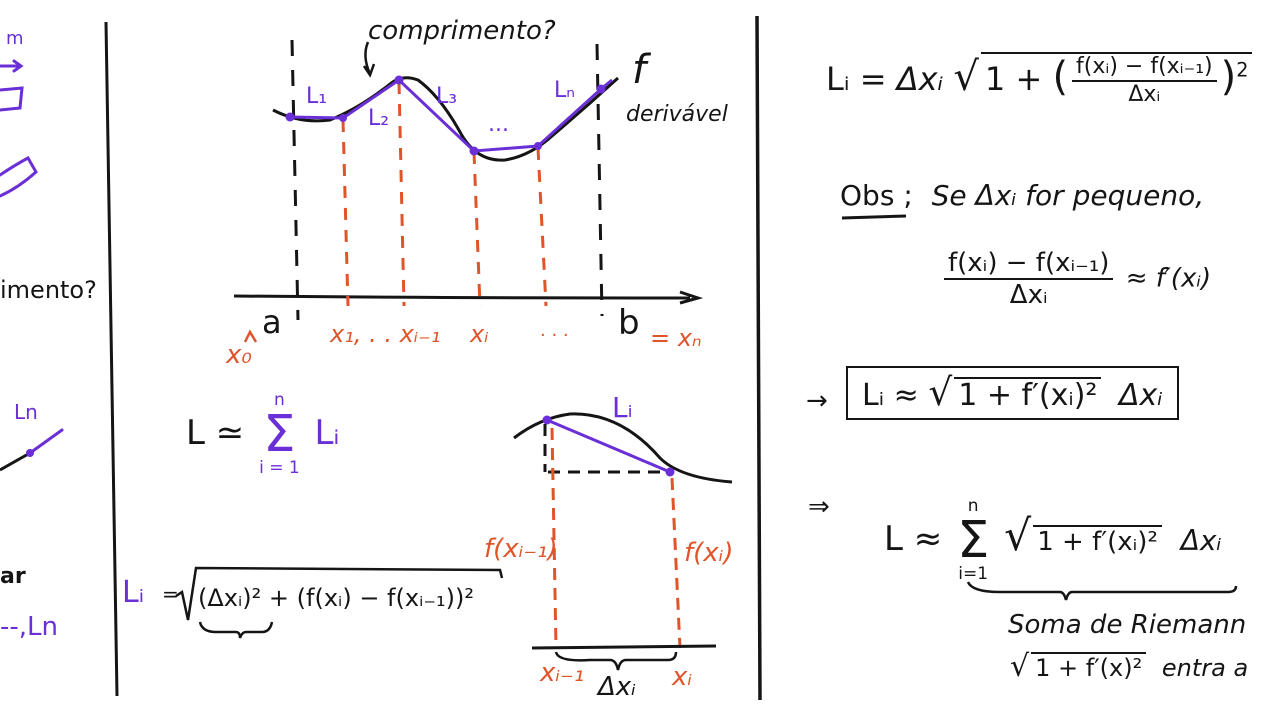 Image resolution: width=1280 pixels, height=720 pixels. Describe the element at coordinates (624, 647) in the screenshot. I see `zoom-x-axis` at that location.